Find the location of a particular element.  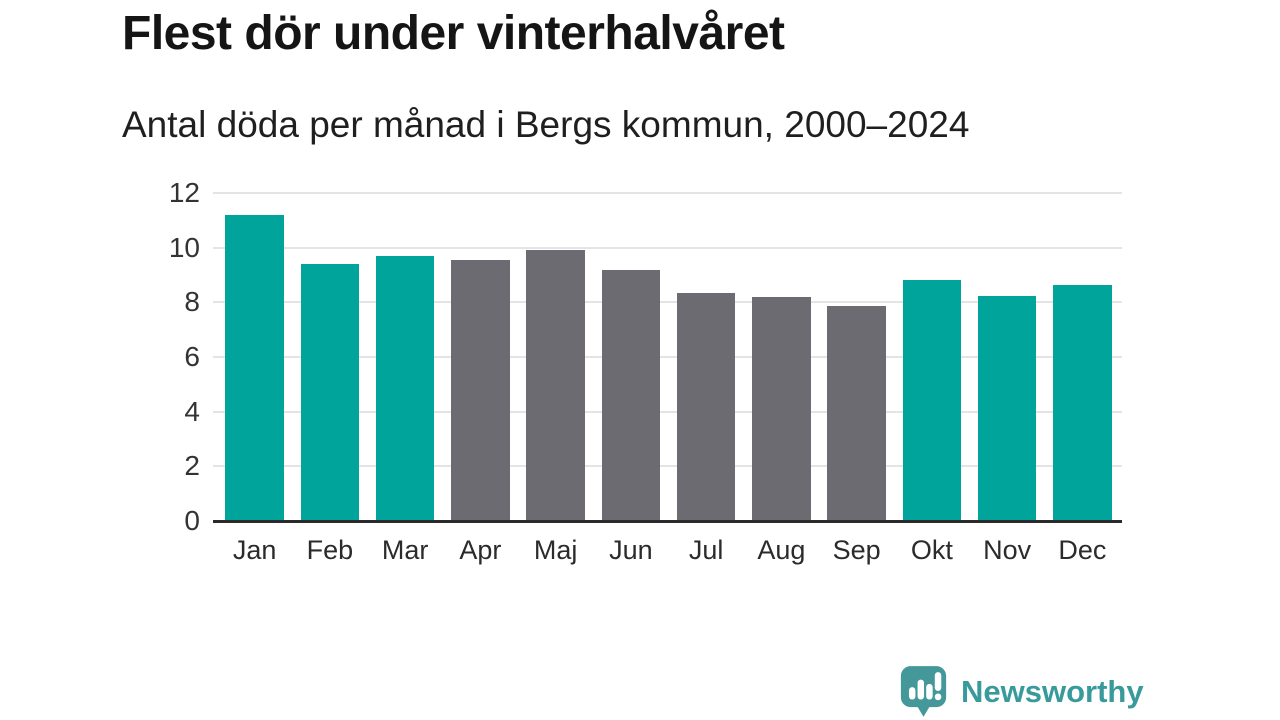

bar-group-jun: Jun is located at coordinates (630, 379).